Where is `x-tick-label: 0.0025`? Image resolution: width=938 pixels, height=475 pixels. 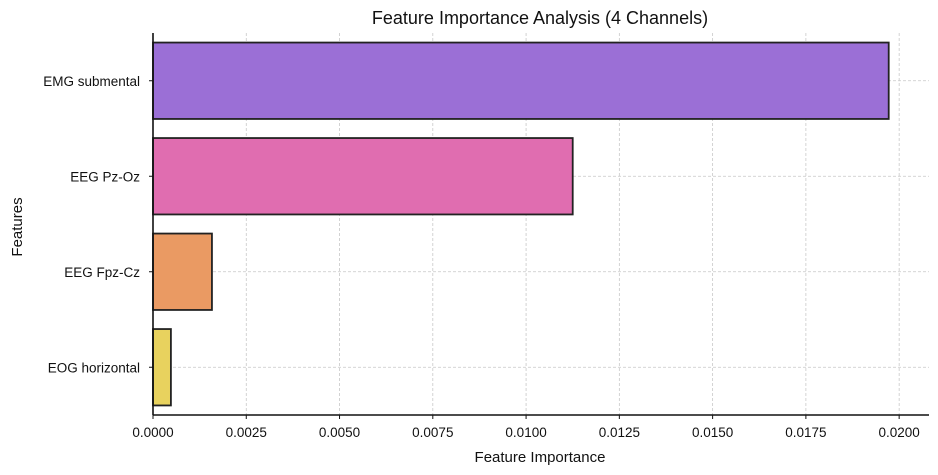 x-tick-label: 0.0025 is located at coordinates (246, 432).